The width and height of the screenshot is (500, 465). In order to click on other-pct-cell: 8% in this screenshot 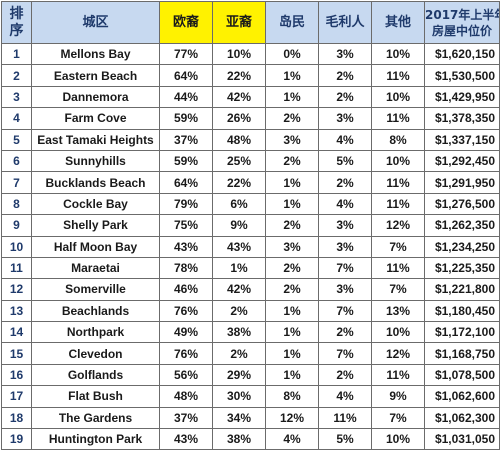, I will do `click(398, 139)`.